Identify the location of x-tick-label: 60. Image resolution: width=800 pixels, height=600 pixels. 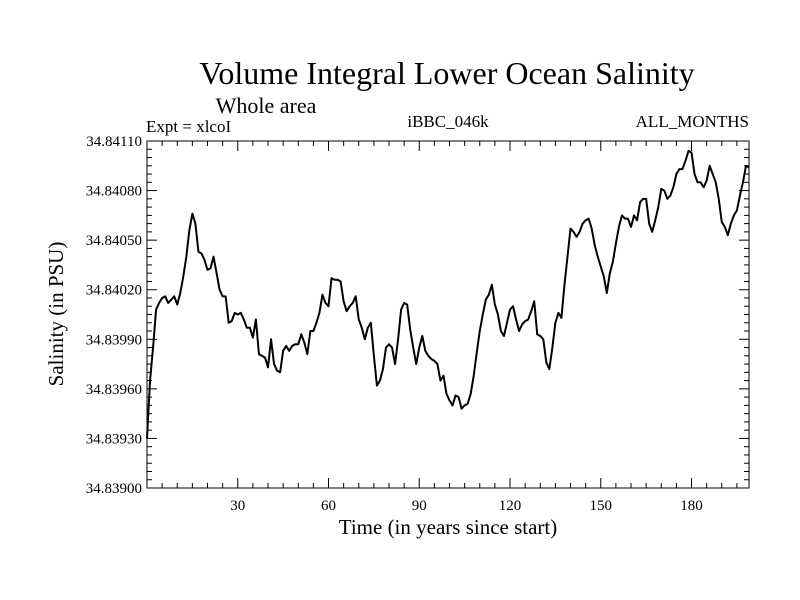
(328, 506).